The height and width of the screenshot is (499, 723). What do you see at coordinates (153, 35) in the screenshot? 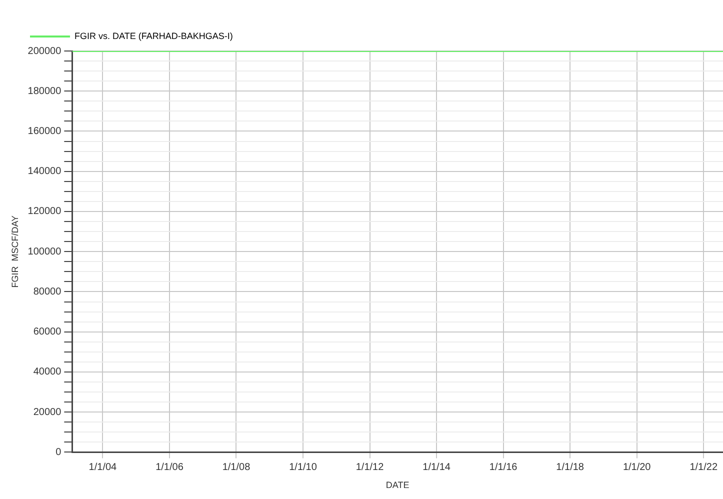
I see `legend-label: FGIR vs. DATE (FARHAD-BAKHGAS-I)` at bounding box center [153, 35].